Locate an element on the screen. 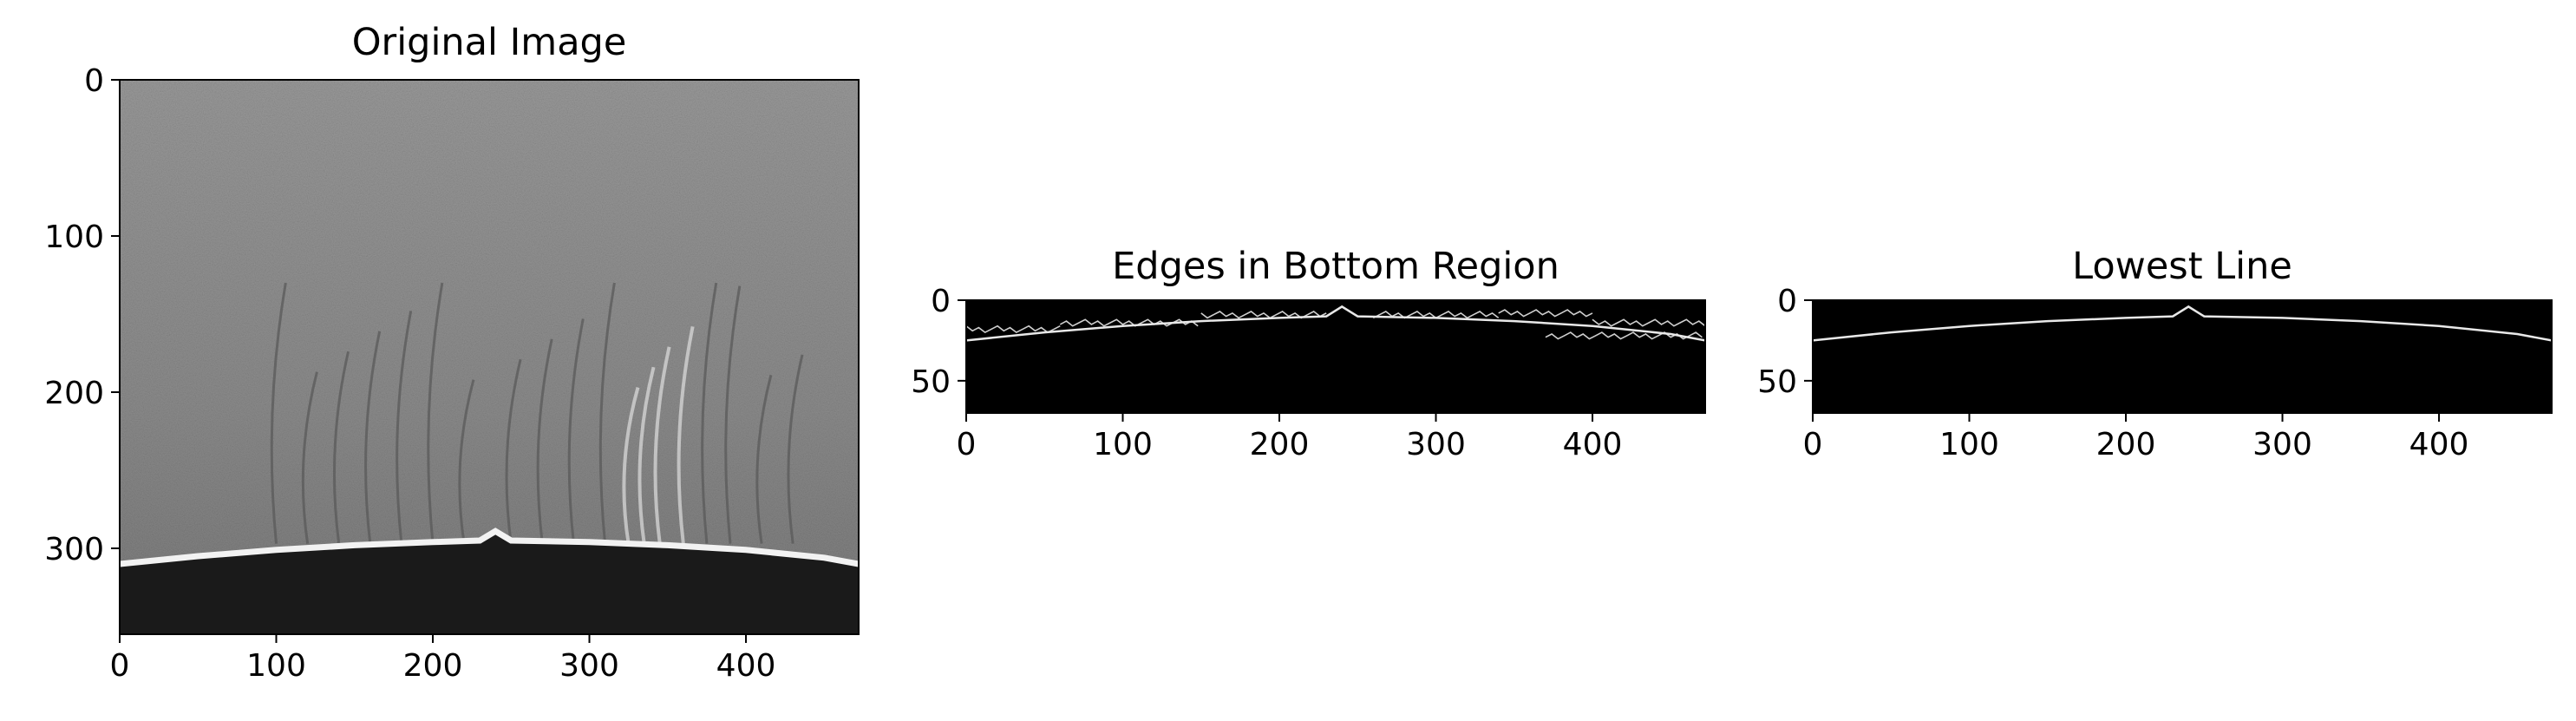 The height and width of the screenshot is (721, 2576). panel-title: Original Image is located at coordinates (489, 42).